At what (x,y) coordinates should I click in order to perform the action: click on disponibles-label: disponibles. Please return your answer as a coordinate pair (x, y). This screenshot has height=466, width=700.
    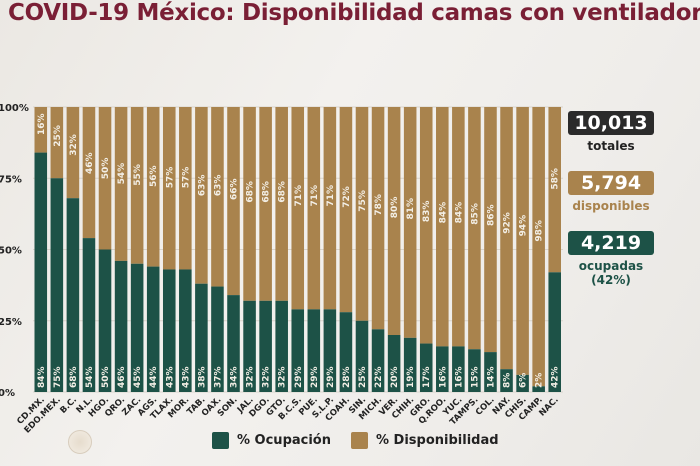
    Looking at the image, I should click on (611, 206).